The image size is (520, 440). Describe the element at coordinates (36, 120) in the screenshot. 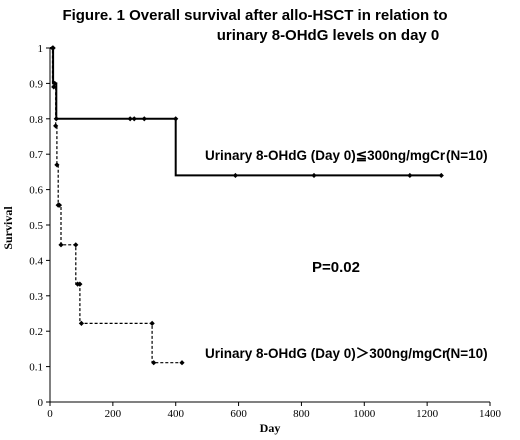

I see `y-tick-label: 0.8` at that location.